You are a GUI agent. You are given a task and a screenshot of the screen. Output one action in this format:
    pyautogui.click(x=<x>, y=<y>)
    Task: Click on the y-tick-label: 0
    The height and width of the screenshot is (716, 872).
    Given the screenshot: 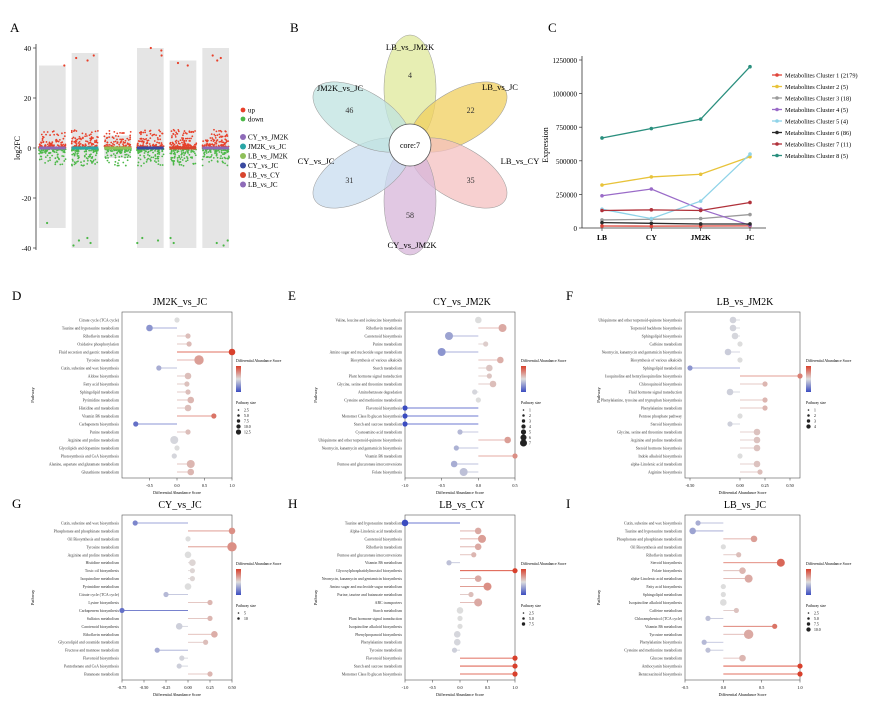 What is the action you would take?
    pyautogui.click(x=576, y=229)
    